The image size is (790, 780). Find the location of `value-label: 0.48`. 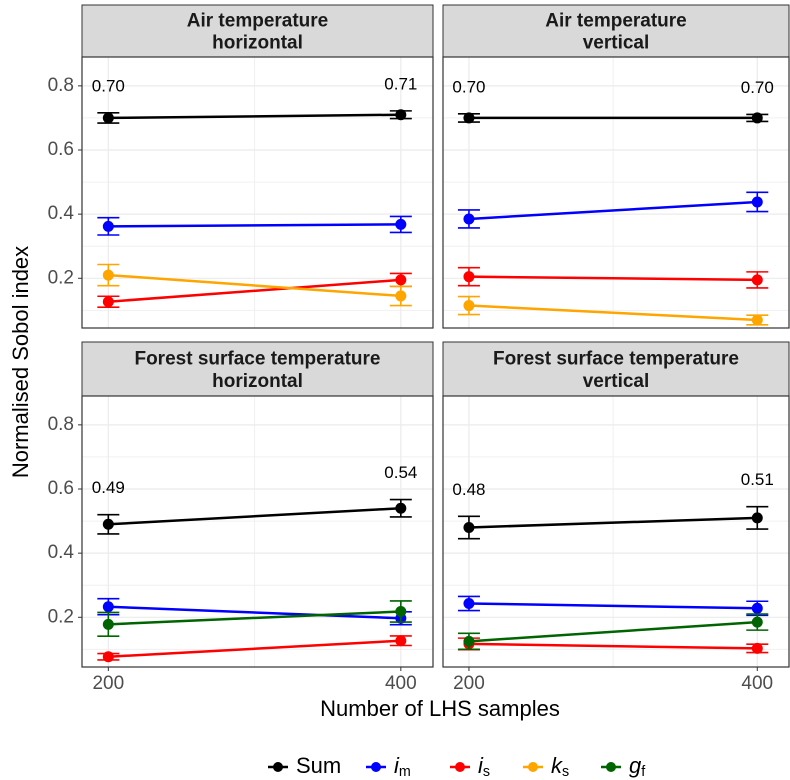

value-label: 0.48 is located at coordinates (468, 489).